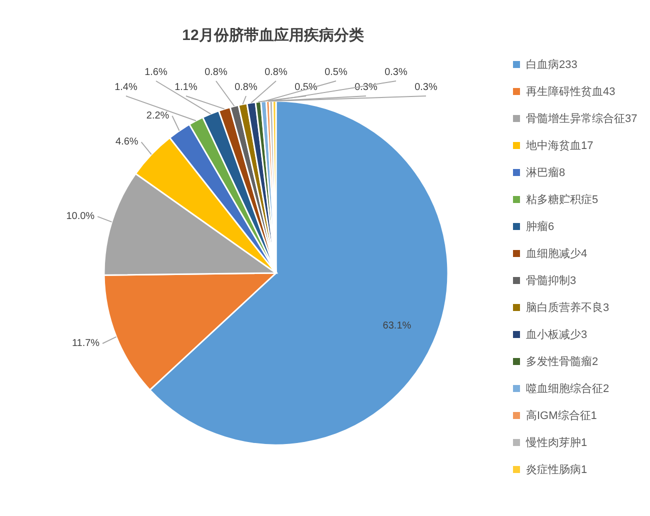  What do you see at coordinates (562, 199) in the screenshot?
I see `legend-label: 粘多糖贮积症5` at bounding box center [562, 199].